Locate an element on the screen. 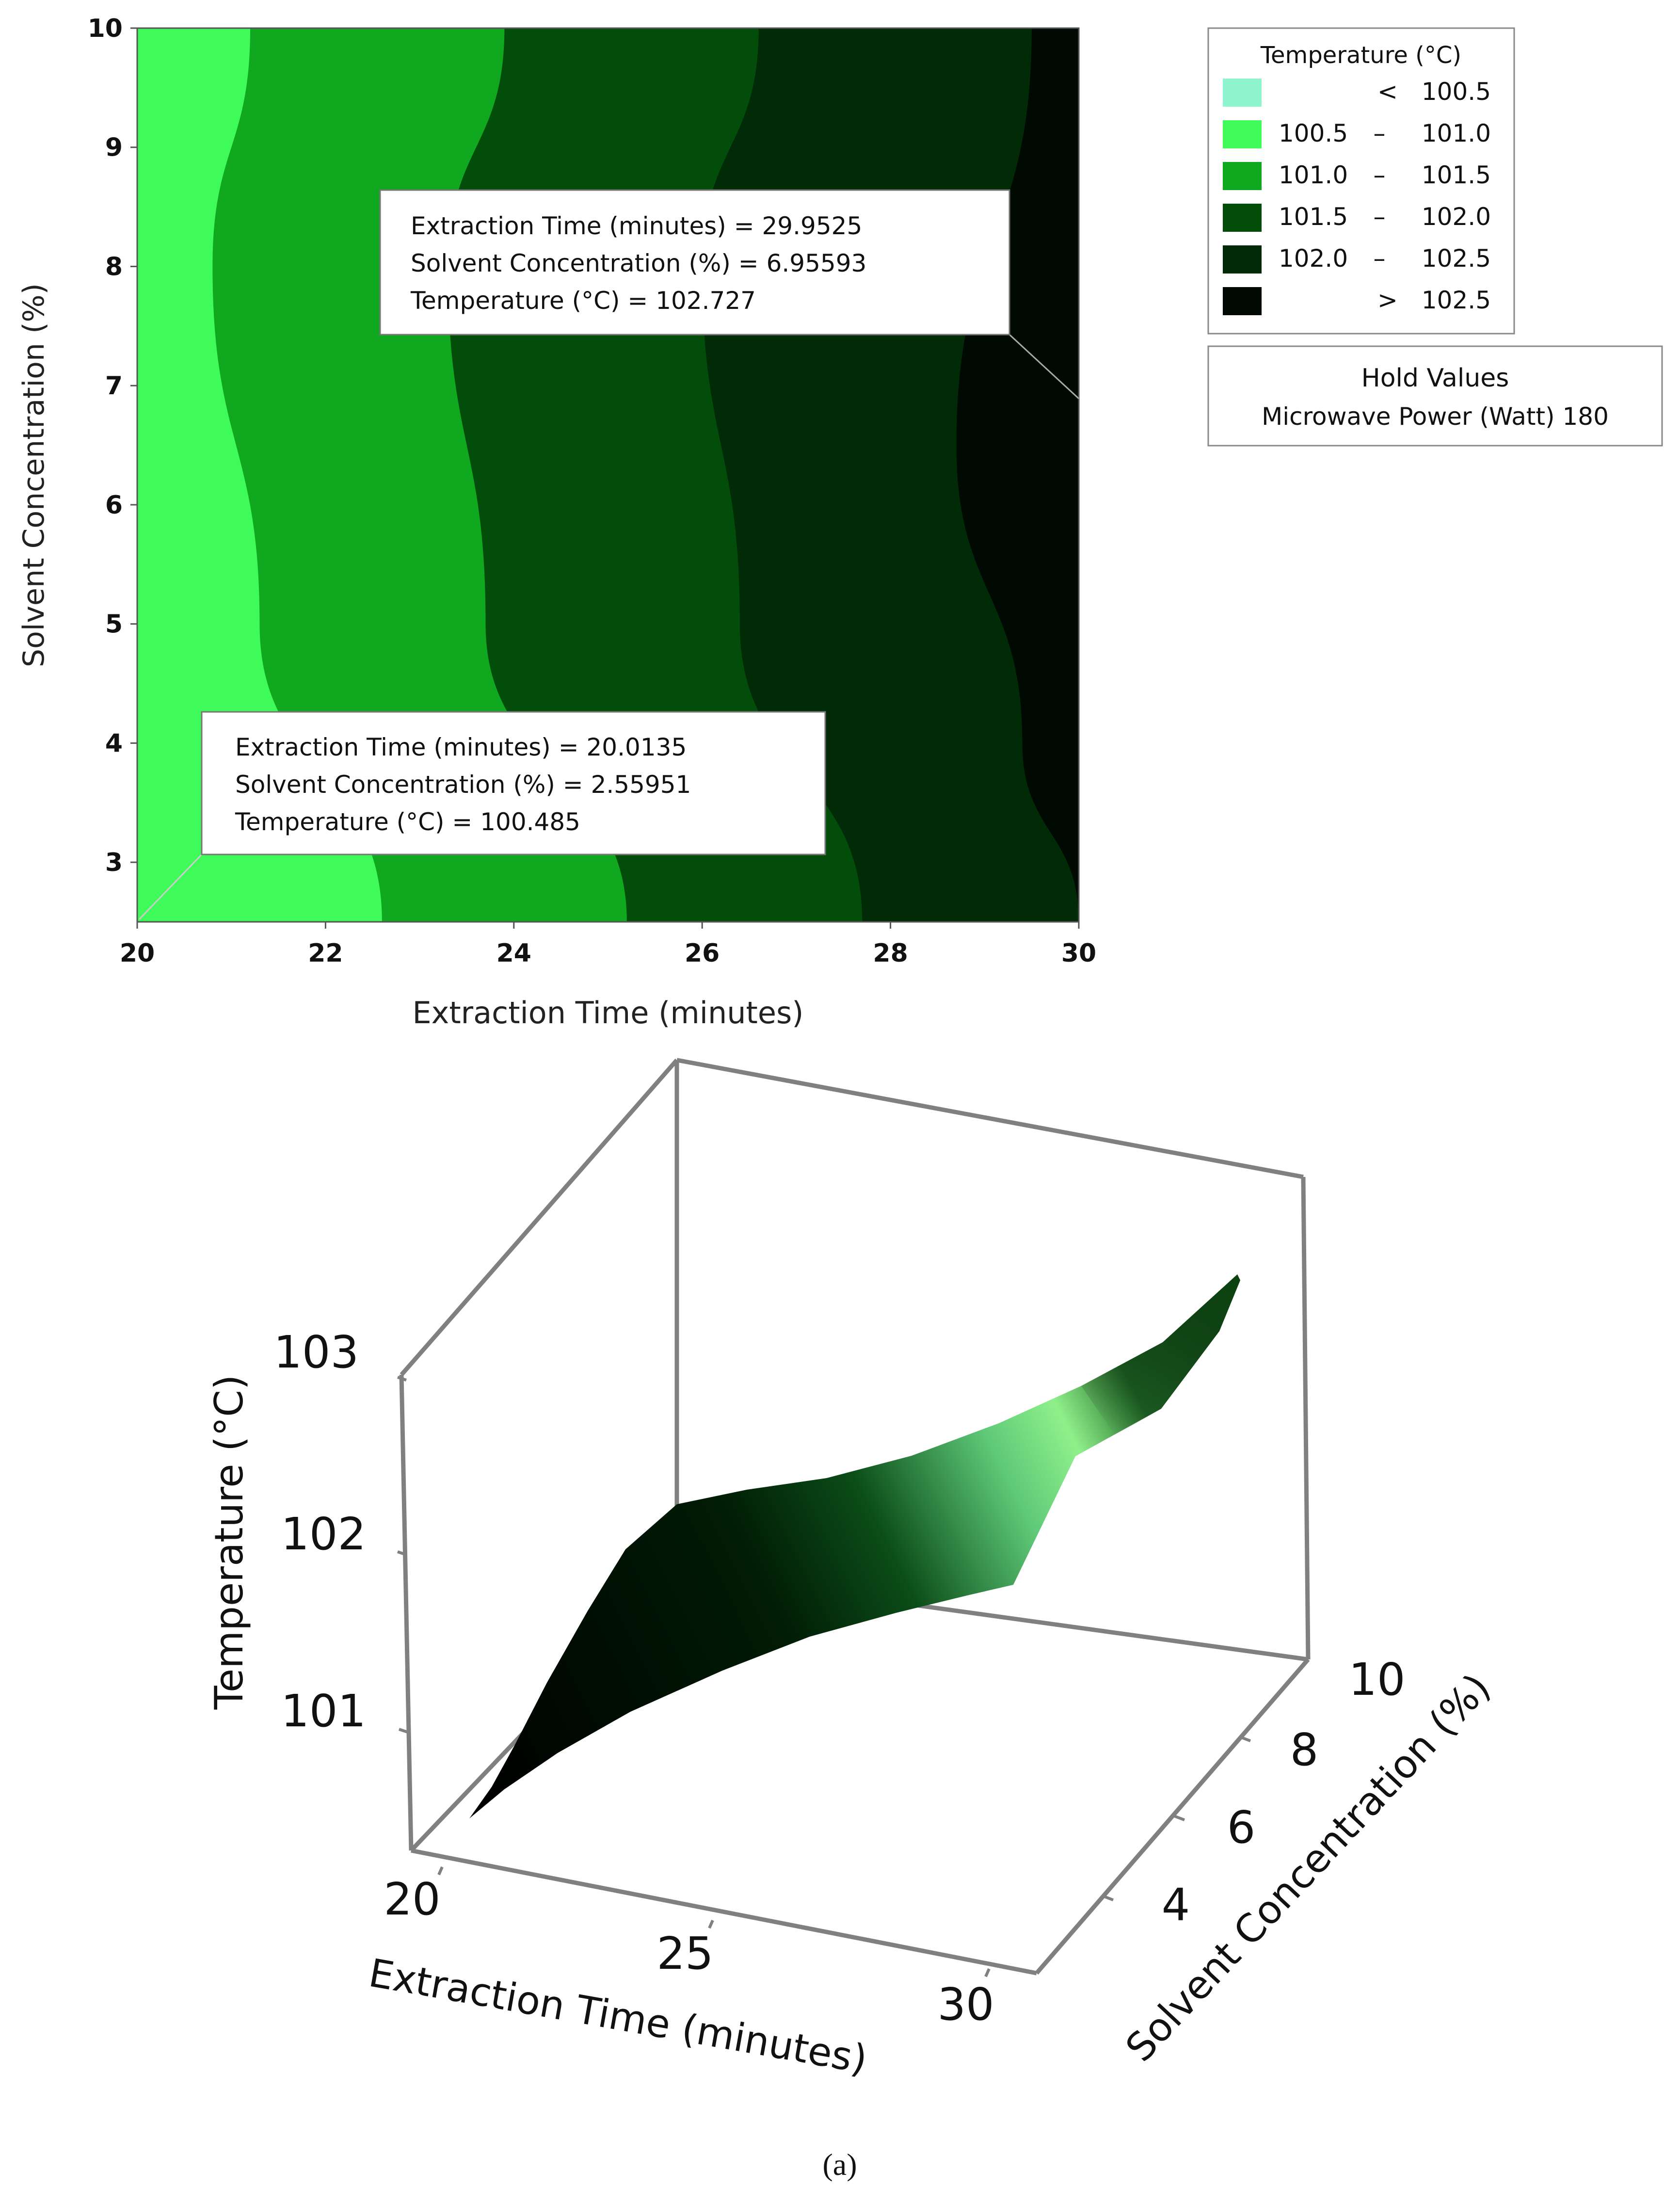 This screenshot has width=1680, height=2188. response-surface is located at coordinates (854, 1546).